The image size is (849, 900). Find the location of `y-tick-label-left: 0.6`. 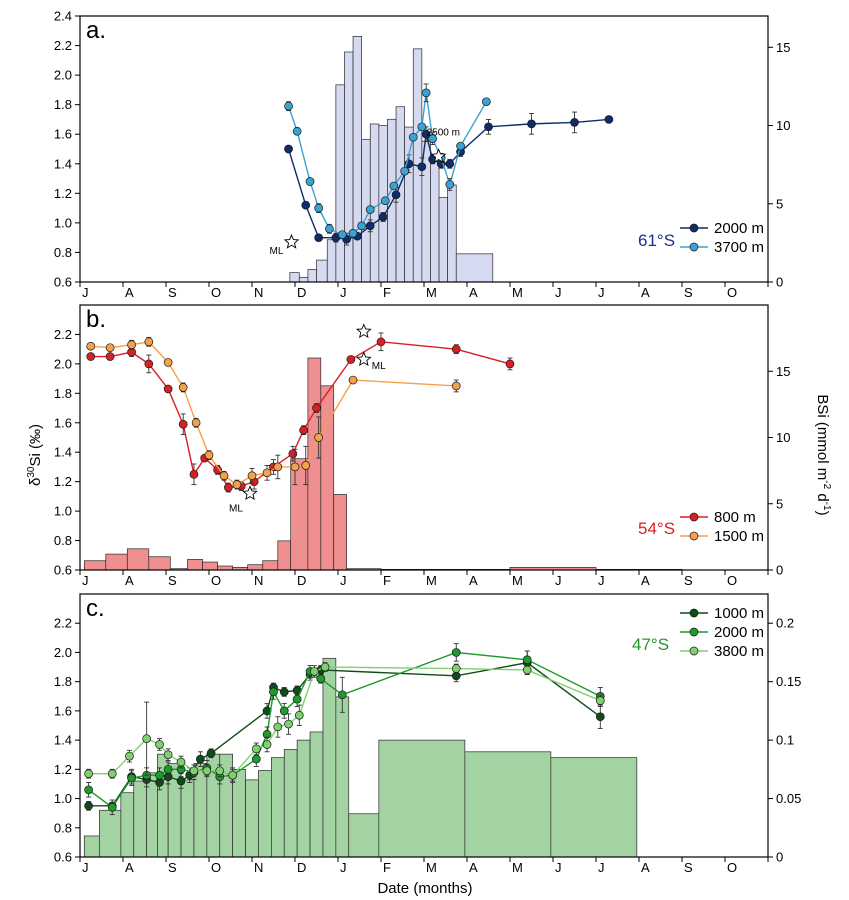

y-tick-label-left: 0.6 is located at coordinates (63, 282).